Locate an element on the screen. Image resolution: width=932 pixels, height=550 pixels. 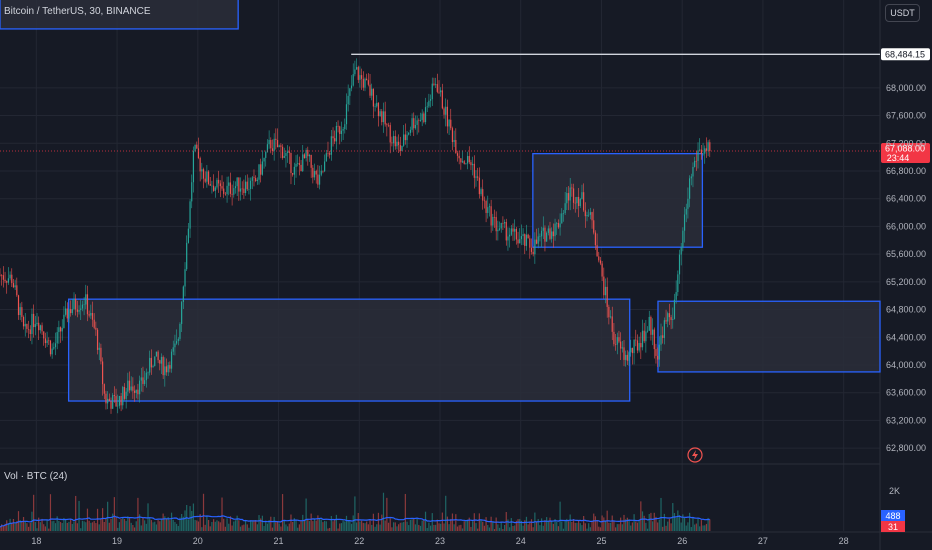
time-tick-label: 20 is located at coordinates (198, 541).